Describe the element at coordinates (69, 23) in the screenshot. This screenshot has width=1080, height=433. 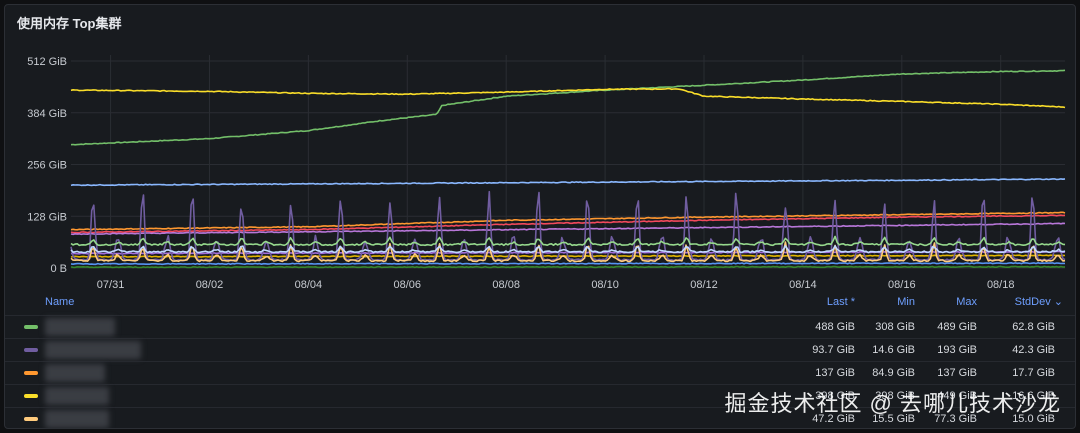
I see `panel-title: 使用内存 Top集群` at that location.